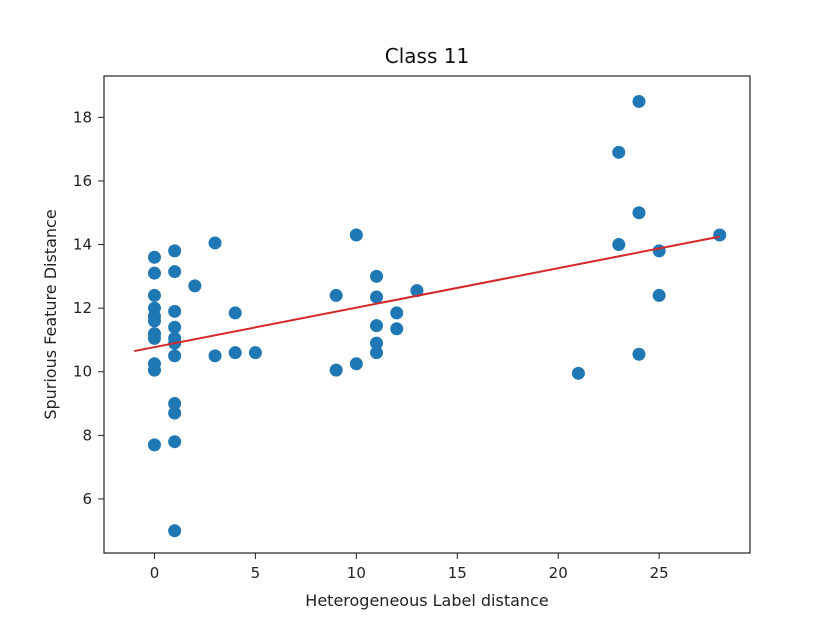 Image resolution: width=830 pixels, height=623 pixels. I want to click on y-tick-label: 12, so click(82, 308).